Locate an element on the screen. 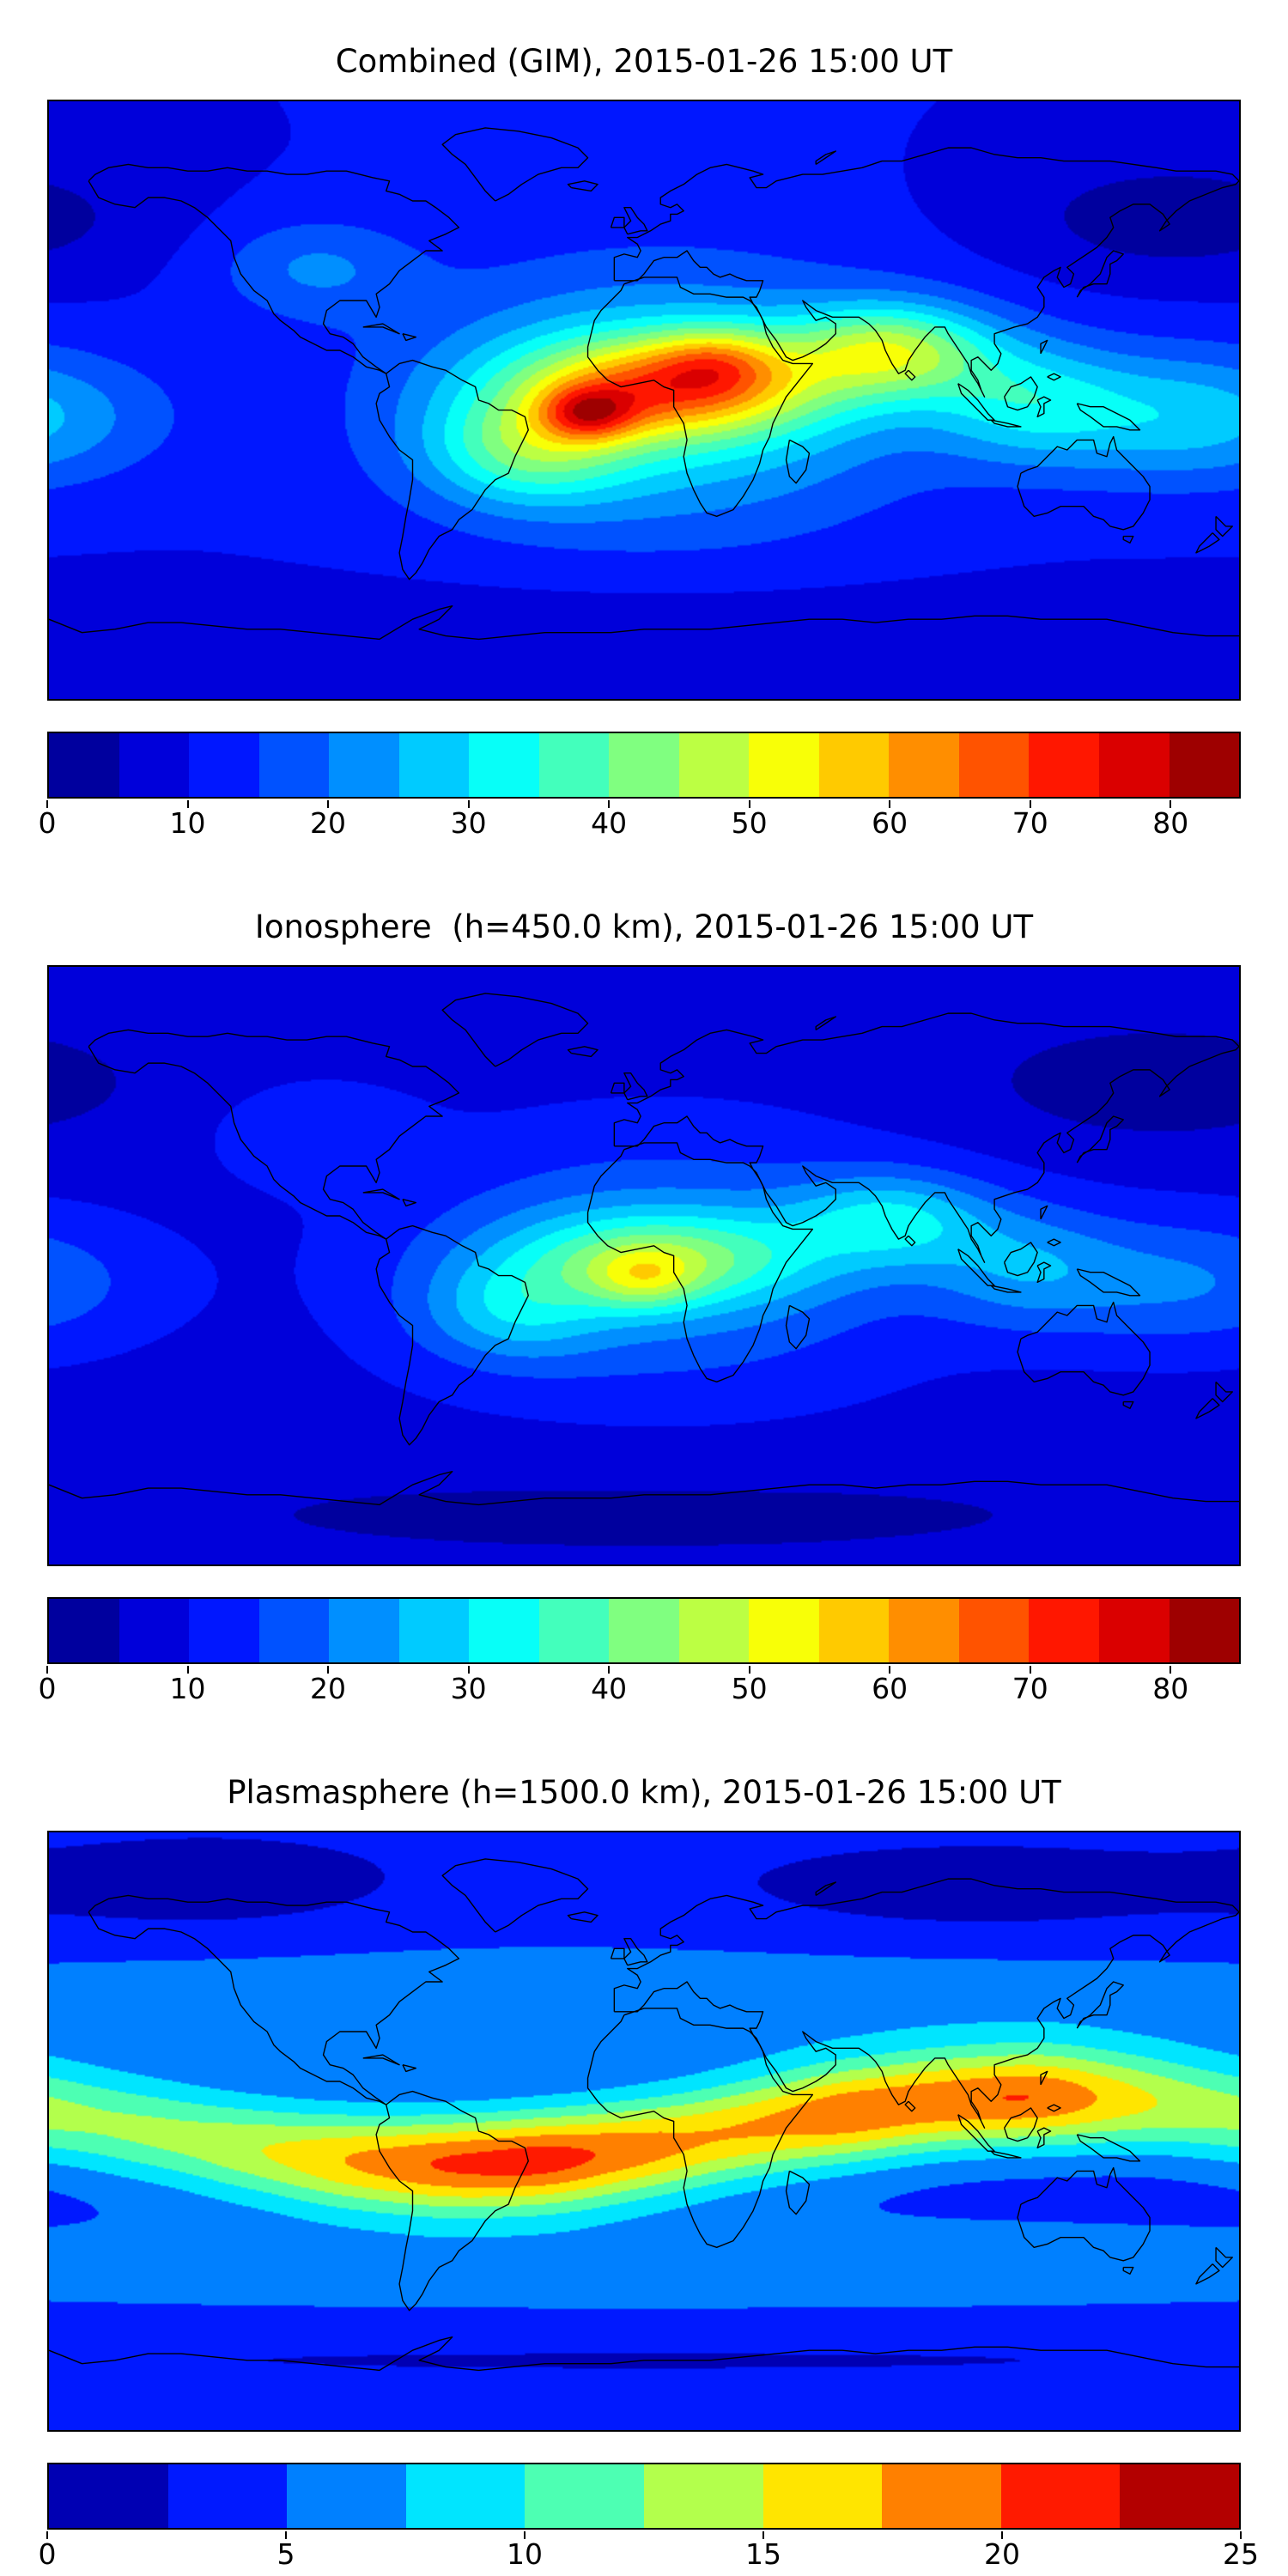 The height and width of the screenshot is (2576, 1288). colorbar-ionosphere is located at coordinates (644, 1631).